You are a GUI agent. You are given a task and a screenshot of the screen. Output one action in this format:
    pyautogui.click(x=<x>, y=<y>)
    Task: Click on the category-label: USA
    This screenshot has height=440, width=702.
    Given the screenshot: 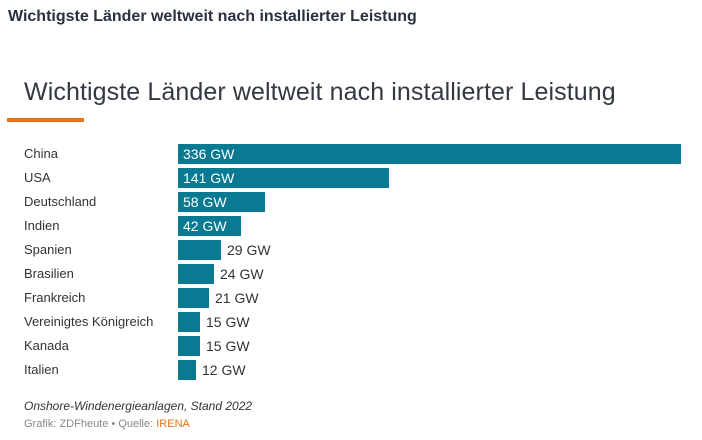 What is the action you would take?
    pyautogui.click(x=37, y=177)
    